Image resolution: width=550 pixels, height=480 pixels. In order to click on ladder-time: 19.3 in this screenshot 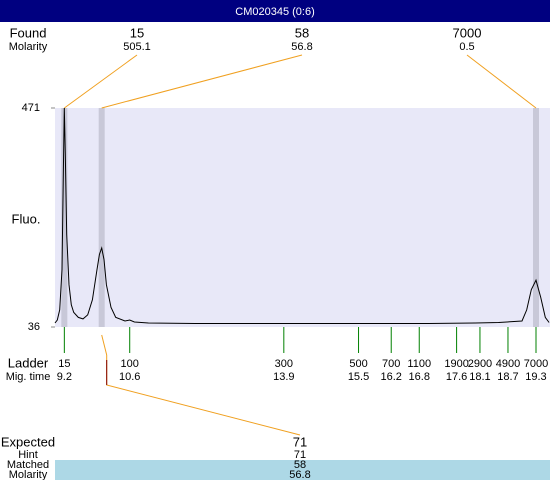, I will do `click(535, 377)`.